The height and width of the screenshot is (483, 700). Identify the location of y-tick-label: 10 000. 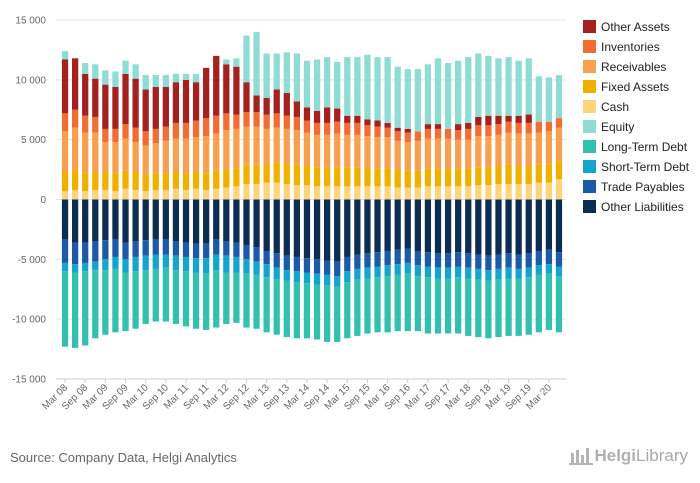
(30, 80).